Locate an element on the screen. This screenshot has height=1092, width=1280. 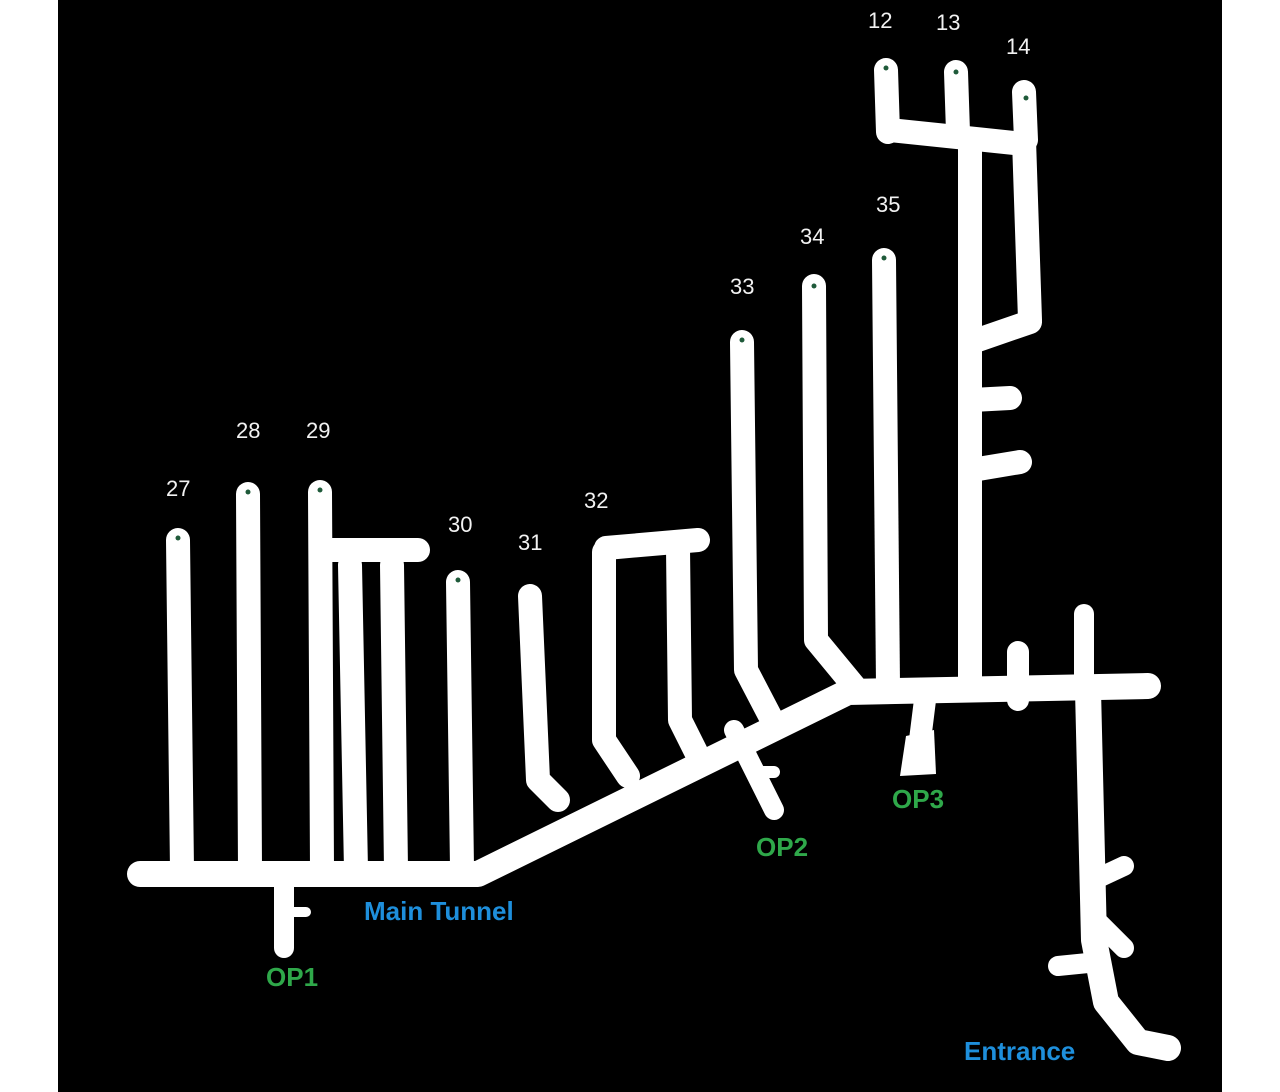
entrance-spur-c is located at coordinates (1078, 964).